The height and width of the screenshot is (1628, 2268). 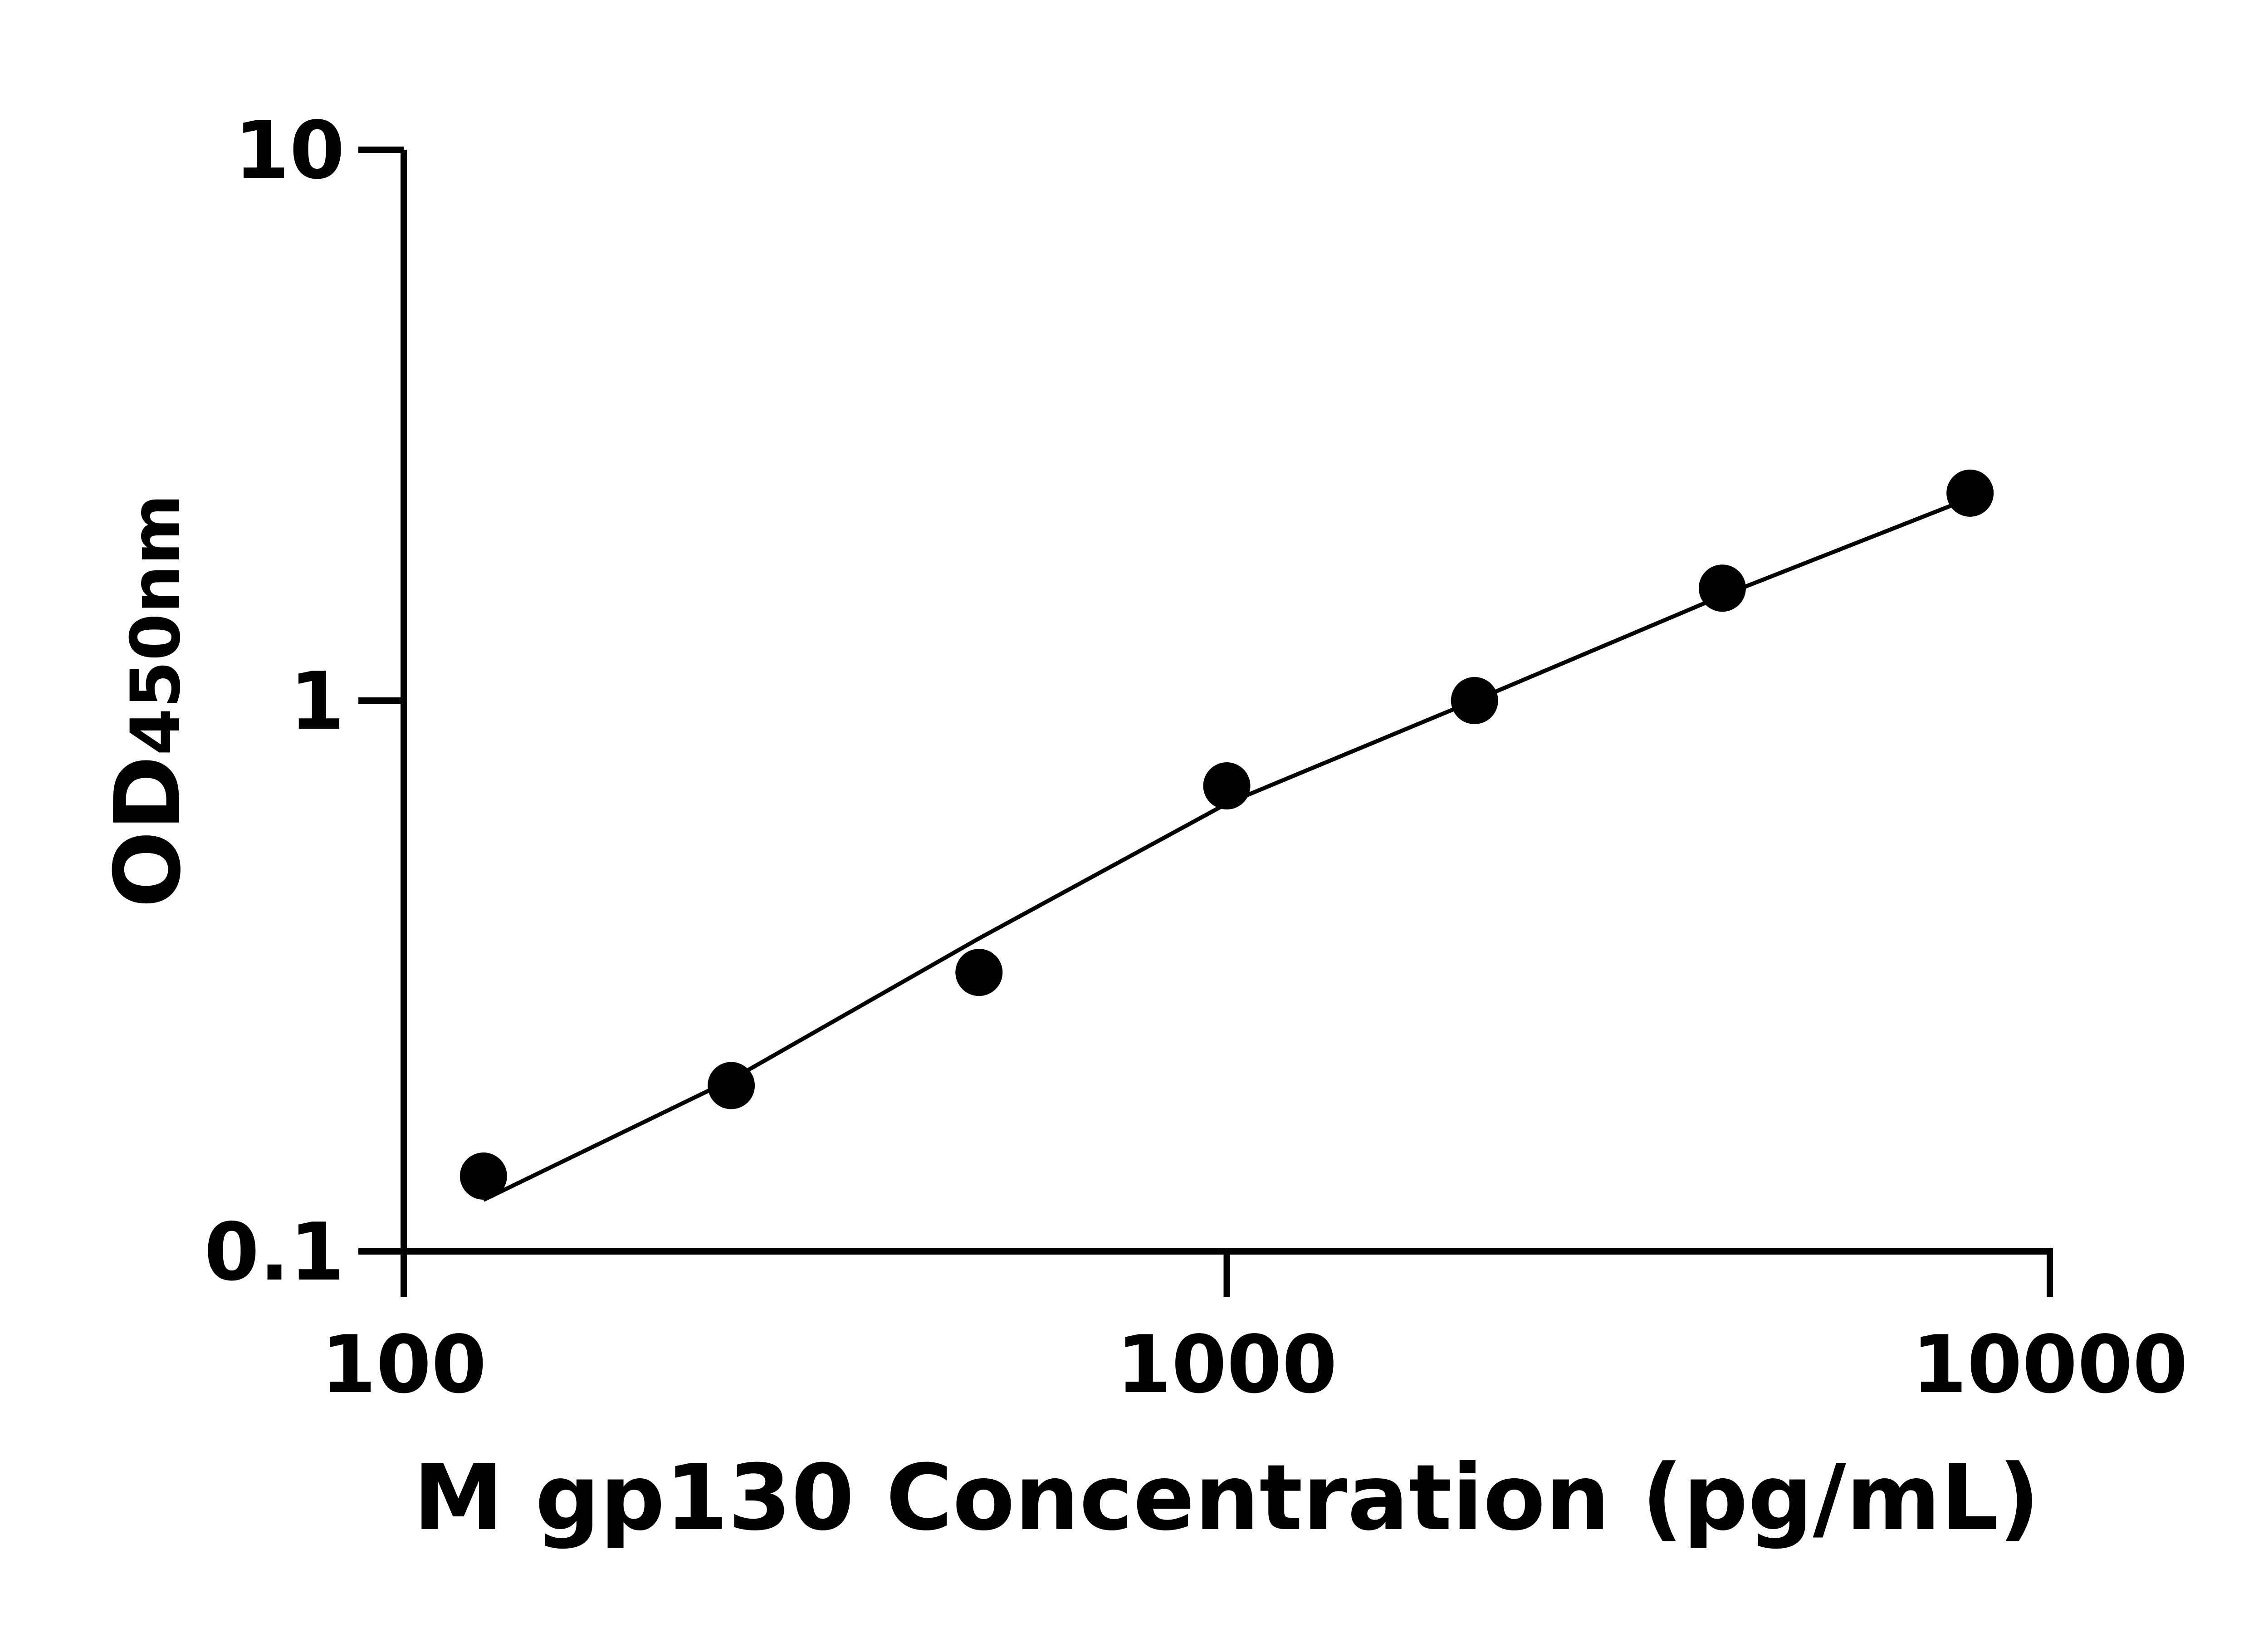 What do you see at coordinates (404, 1365) in the screenshot?
I see `x-tick-label: 100` at bounding box center [404, 1365].